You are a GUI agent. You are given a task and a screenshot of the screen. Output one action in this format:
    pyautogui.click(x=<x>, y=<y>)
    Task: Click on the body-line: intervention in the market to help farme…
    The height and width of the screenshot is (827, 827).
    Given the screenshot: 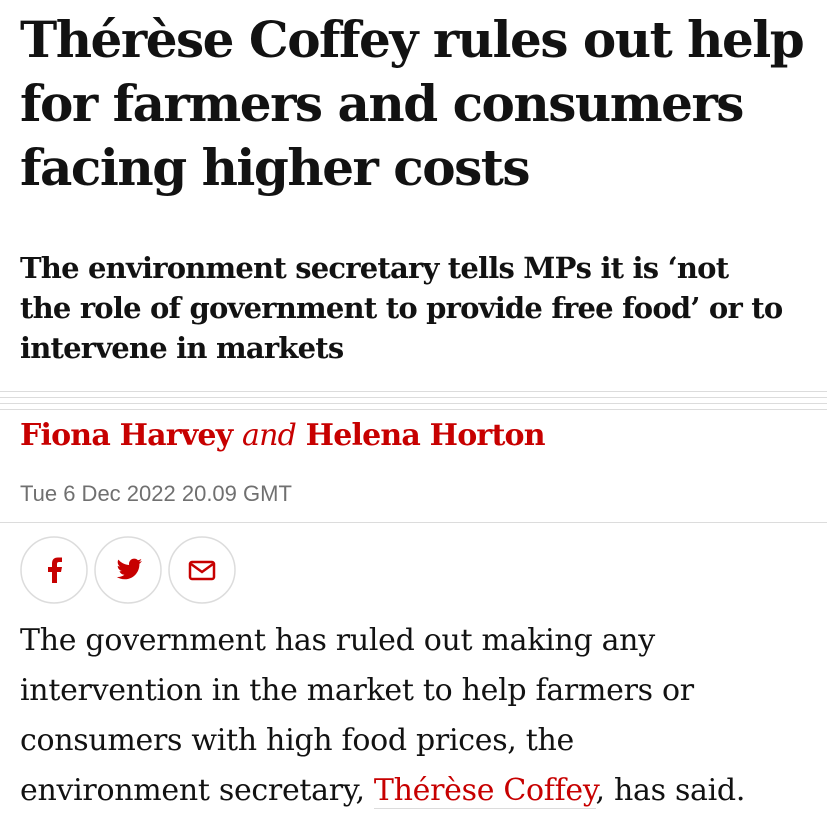 What is the action you would take?
    pyautogui.click(x=357, y=690)
    